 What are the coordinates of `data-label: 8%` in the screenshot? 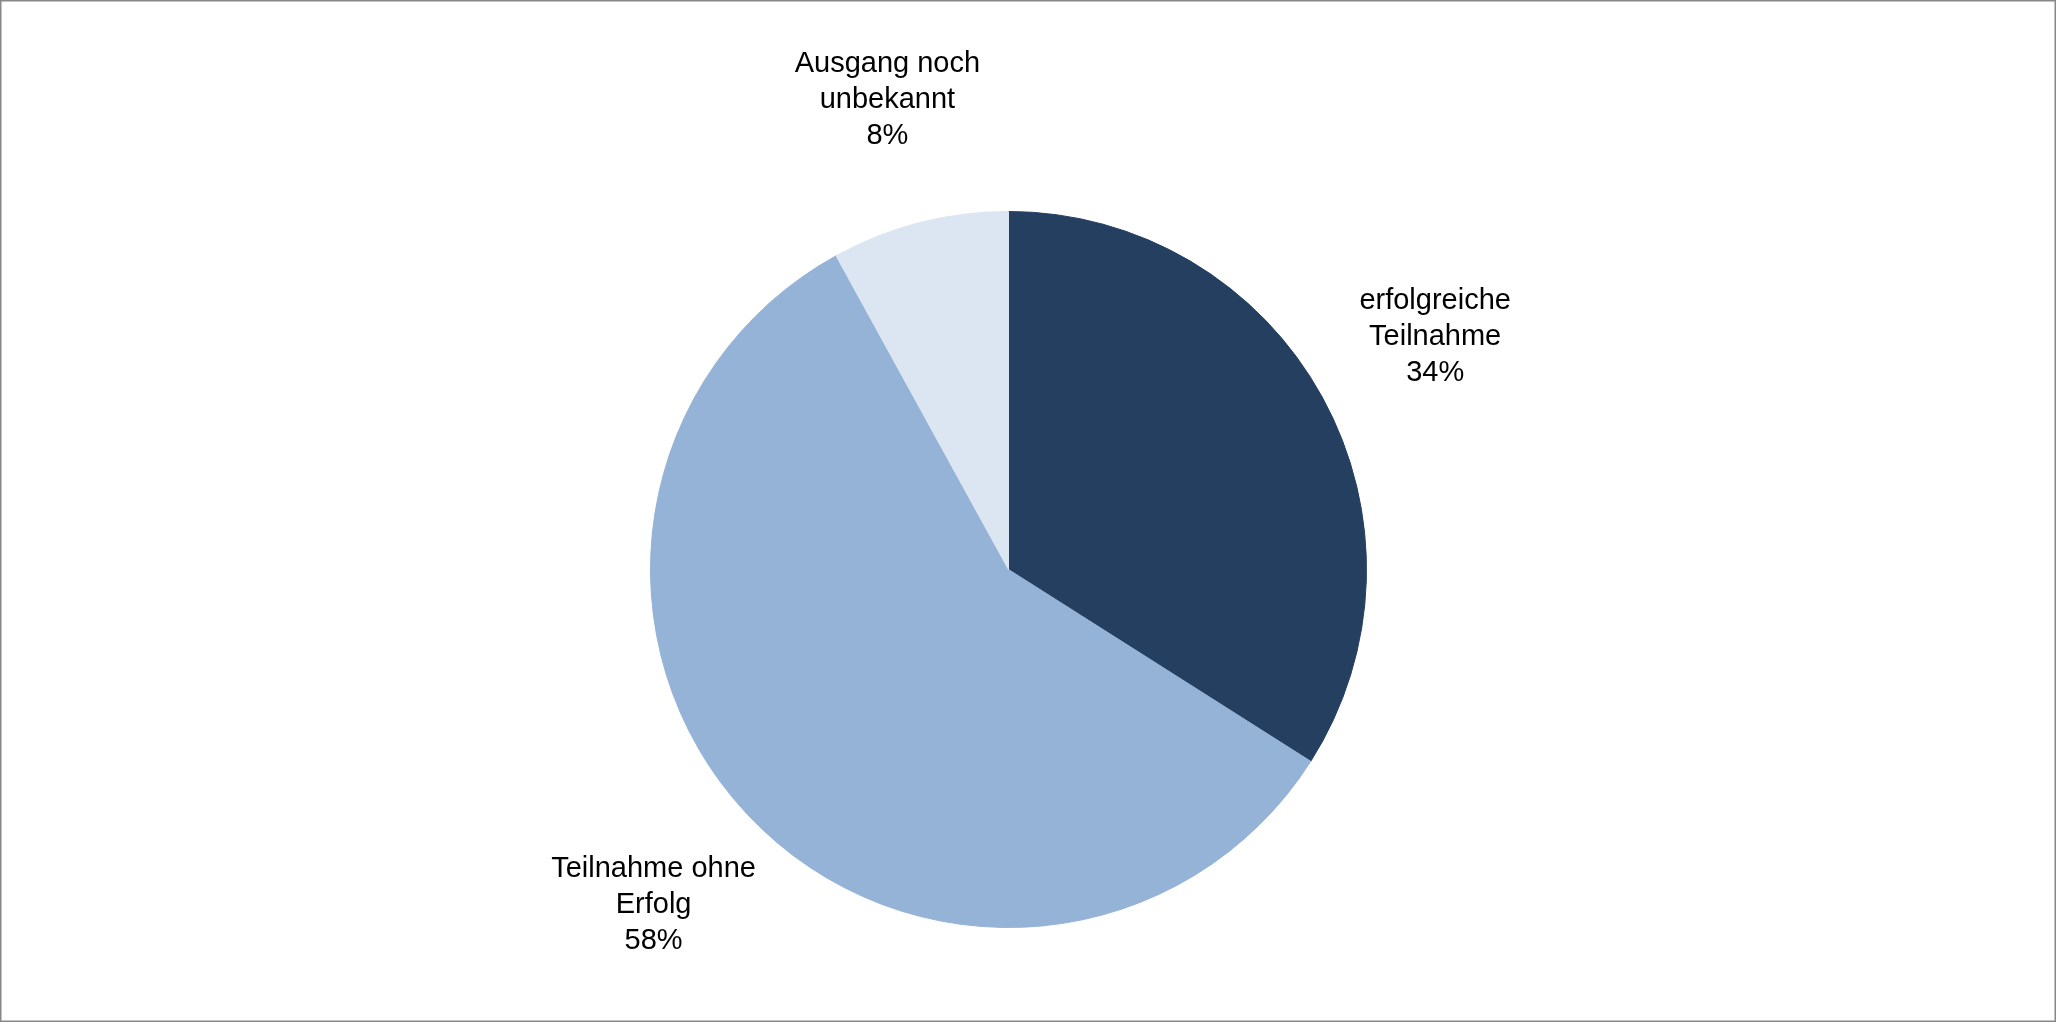 It's located at (887, 133).